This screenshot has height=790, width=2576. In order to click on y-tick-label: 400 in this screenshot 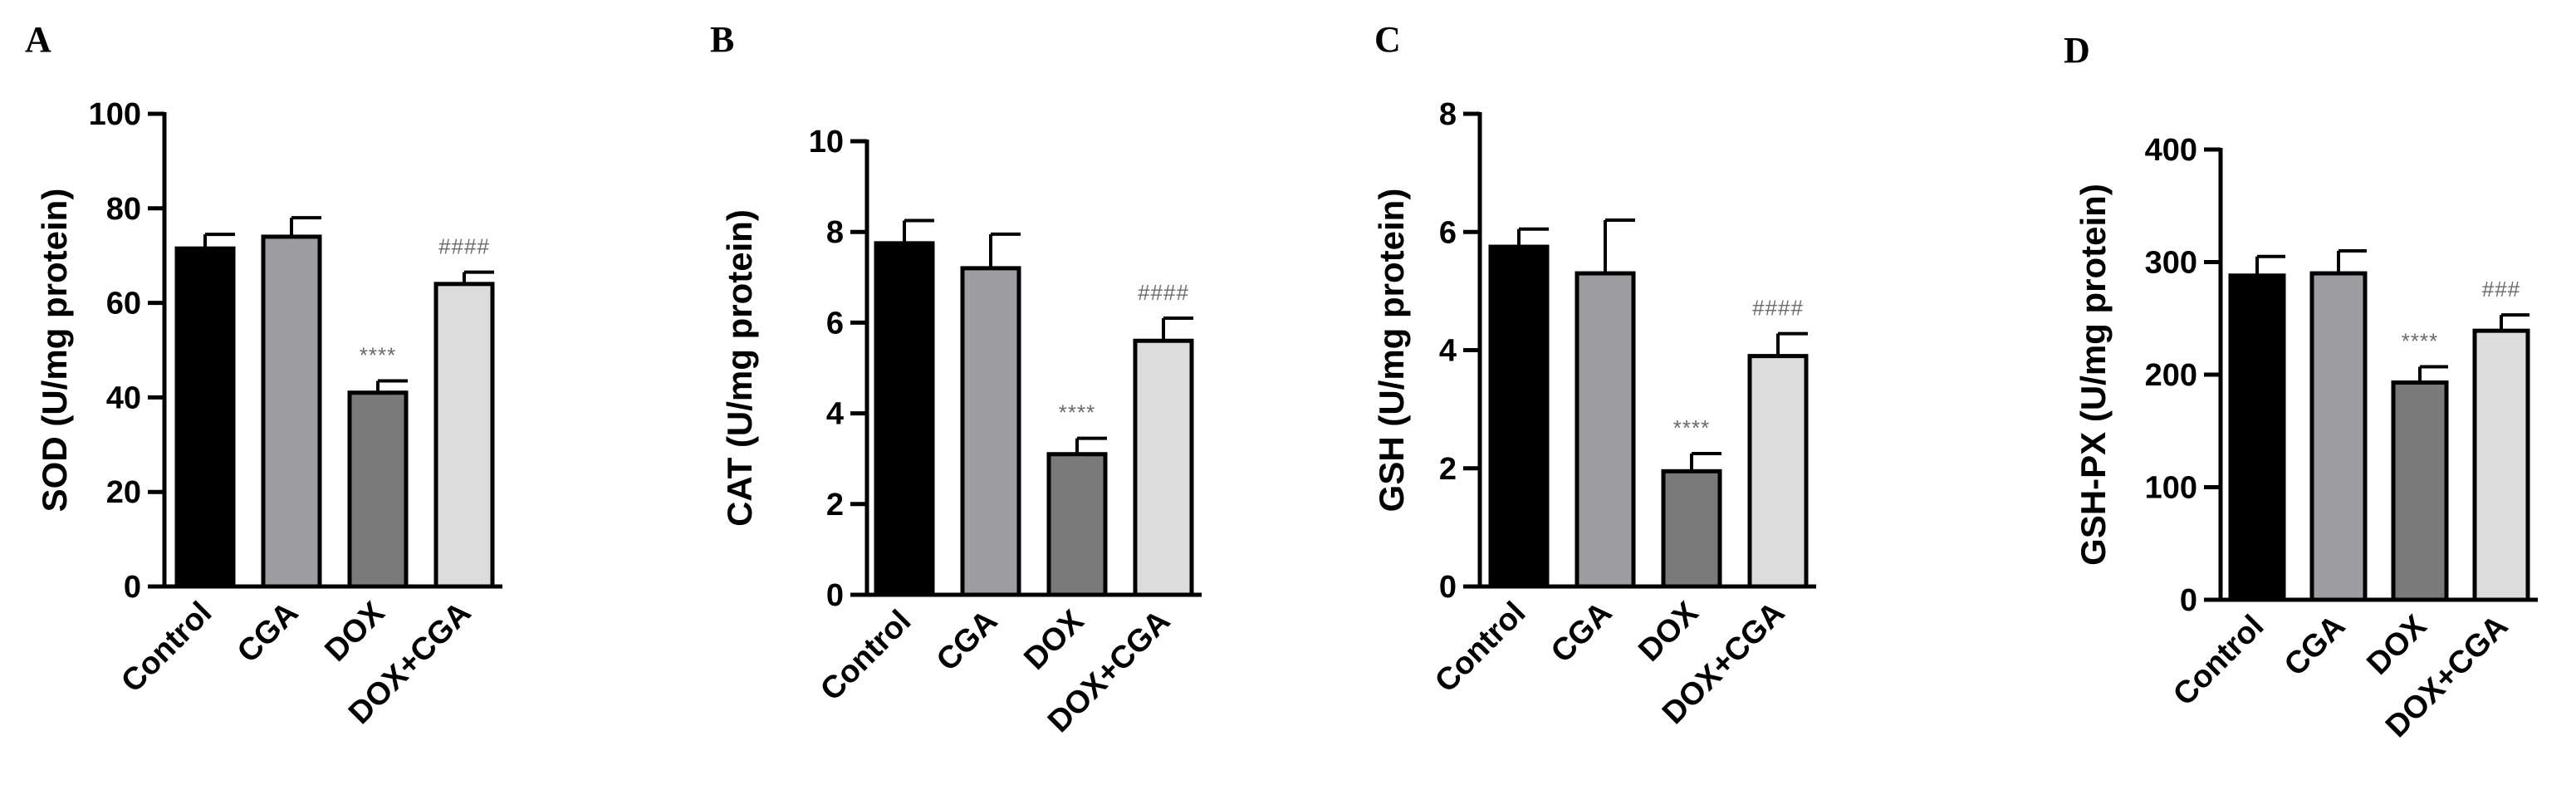, I will do `click(2171, 150)`.